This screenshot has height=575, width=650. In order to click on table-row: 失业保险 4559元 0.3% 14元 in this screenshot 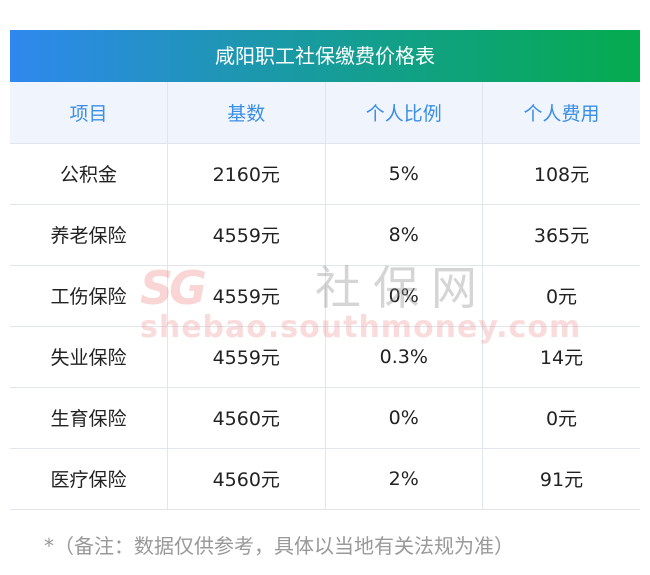, I will do `click(325, 356)`.